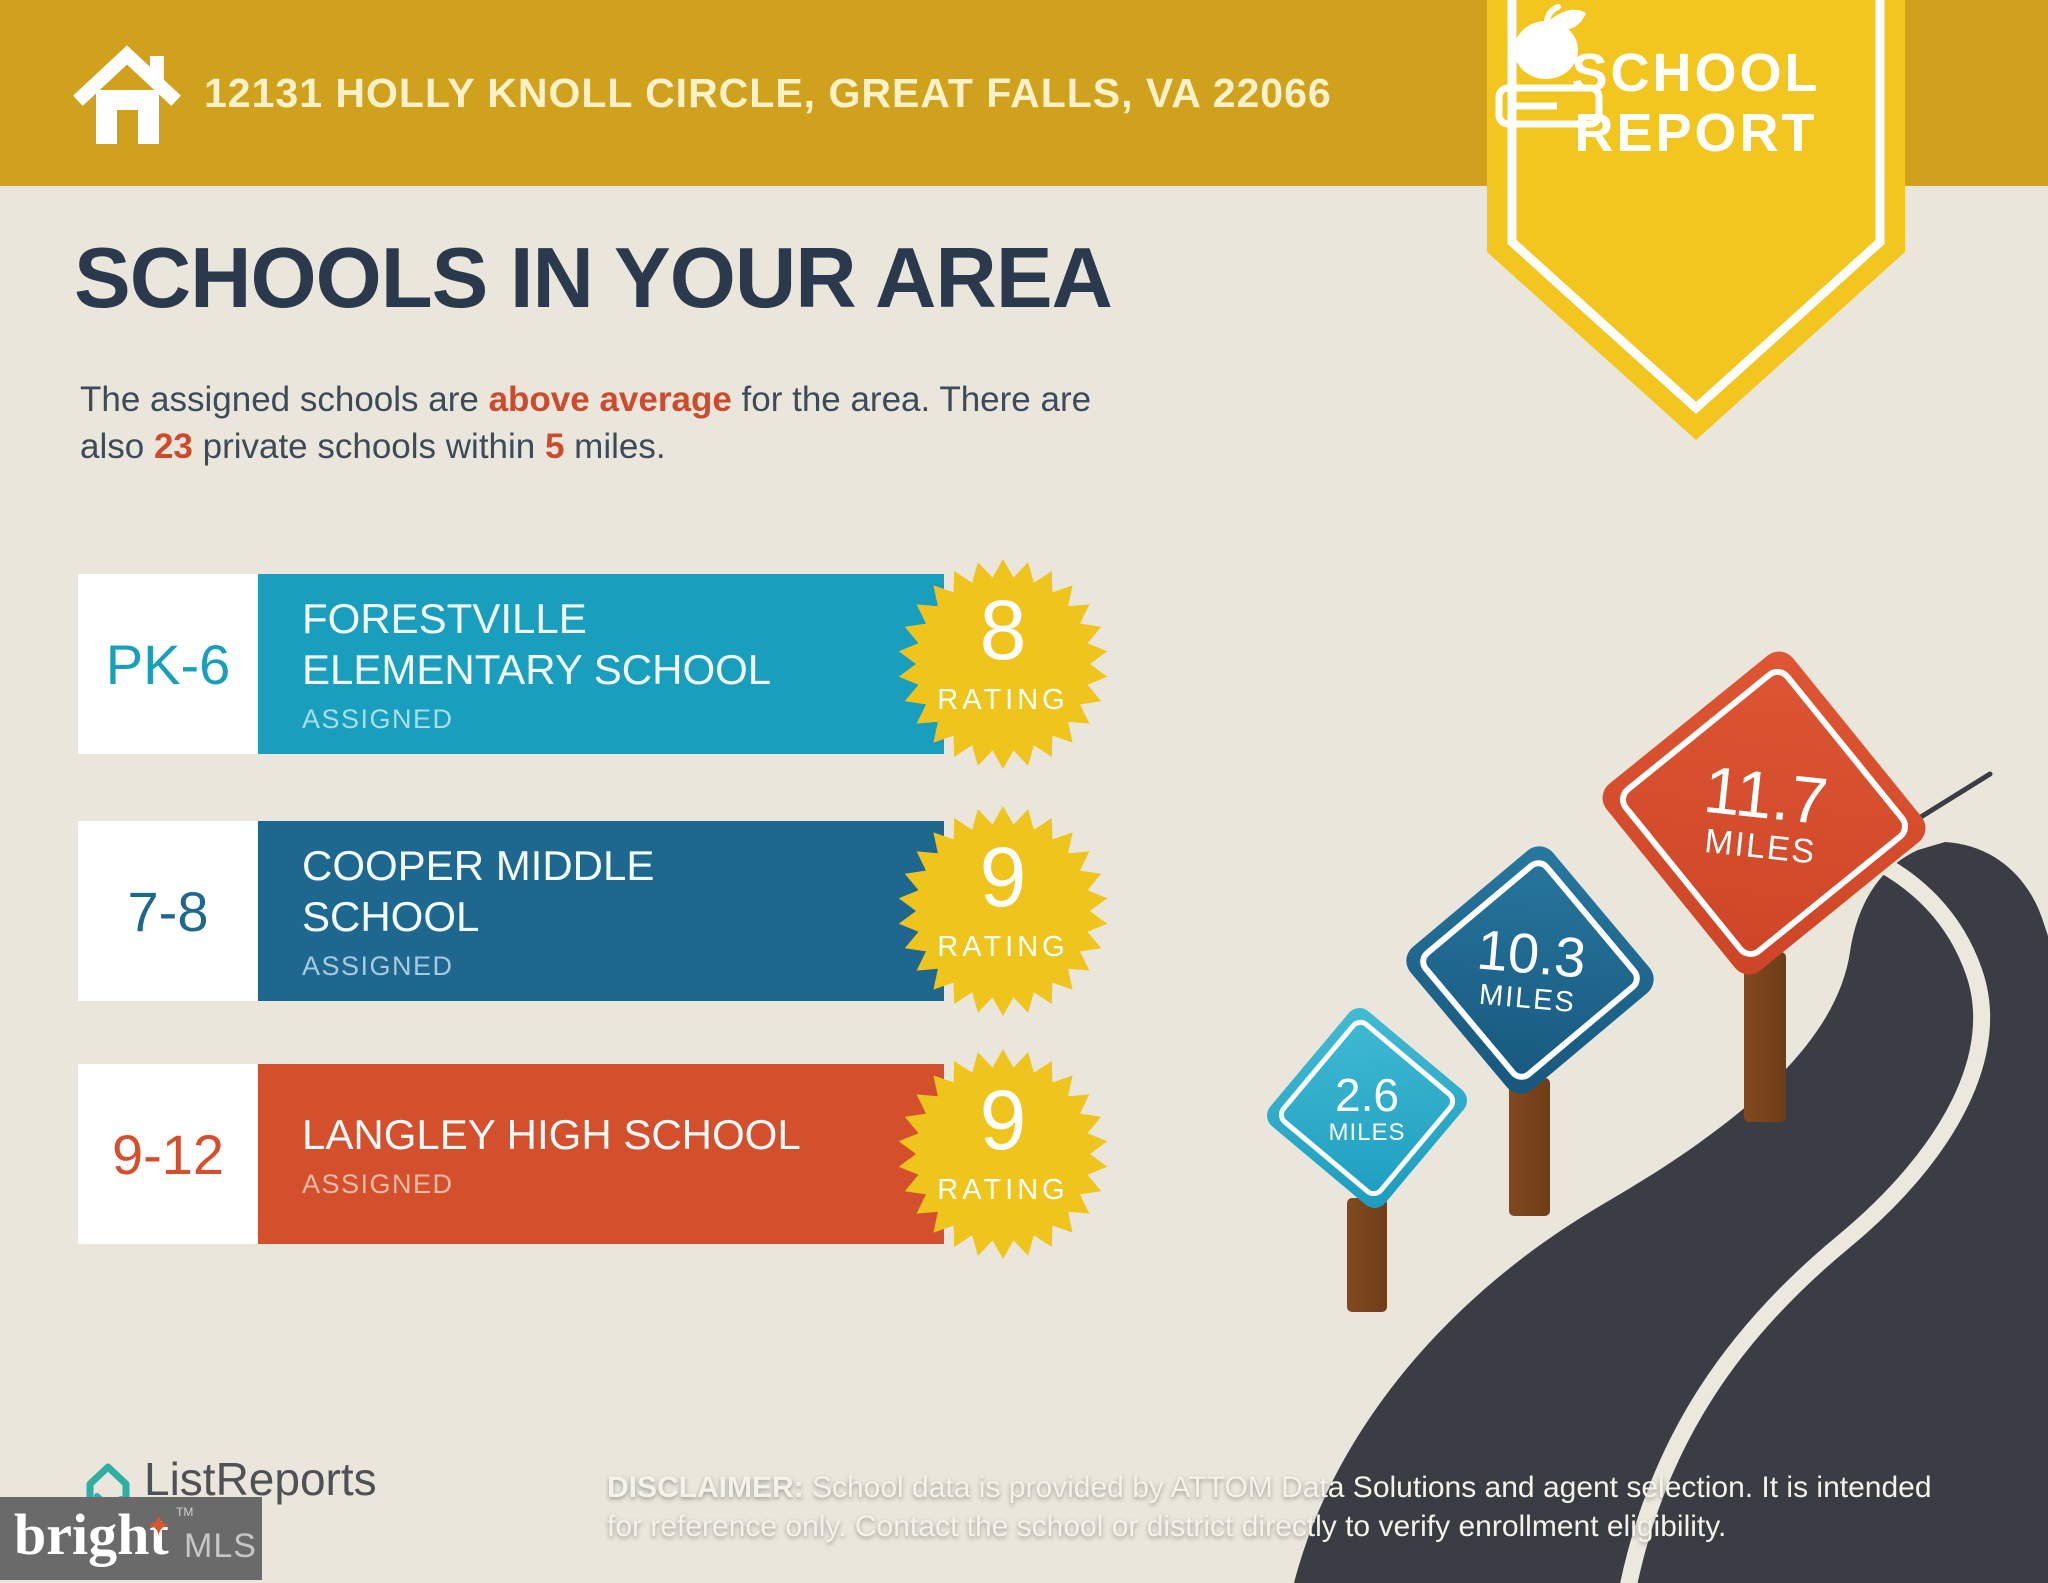  What do you see at coordinates (220, 1546) in the screenshot?
I see `mls-wordmark: MLS` at bounding box center [220, 1546].